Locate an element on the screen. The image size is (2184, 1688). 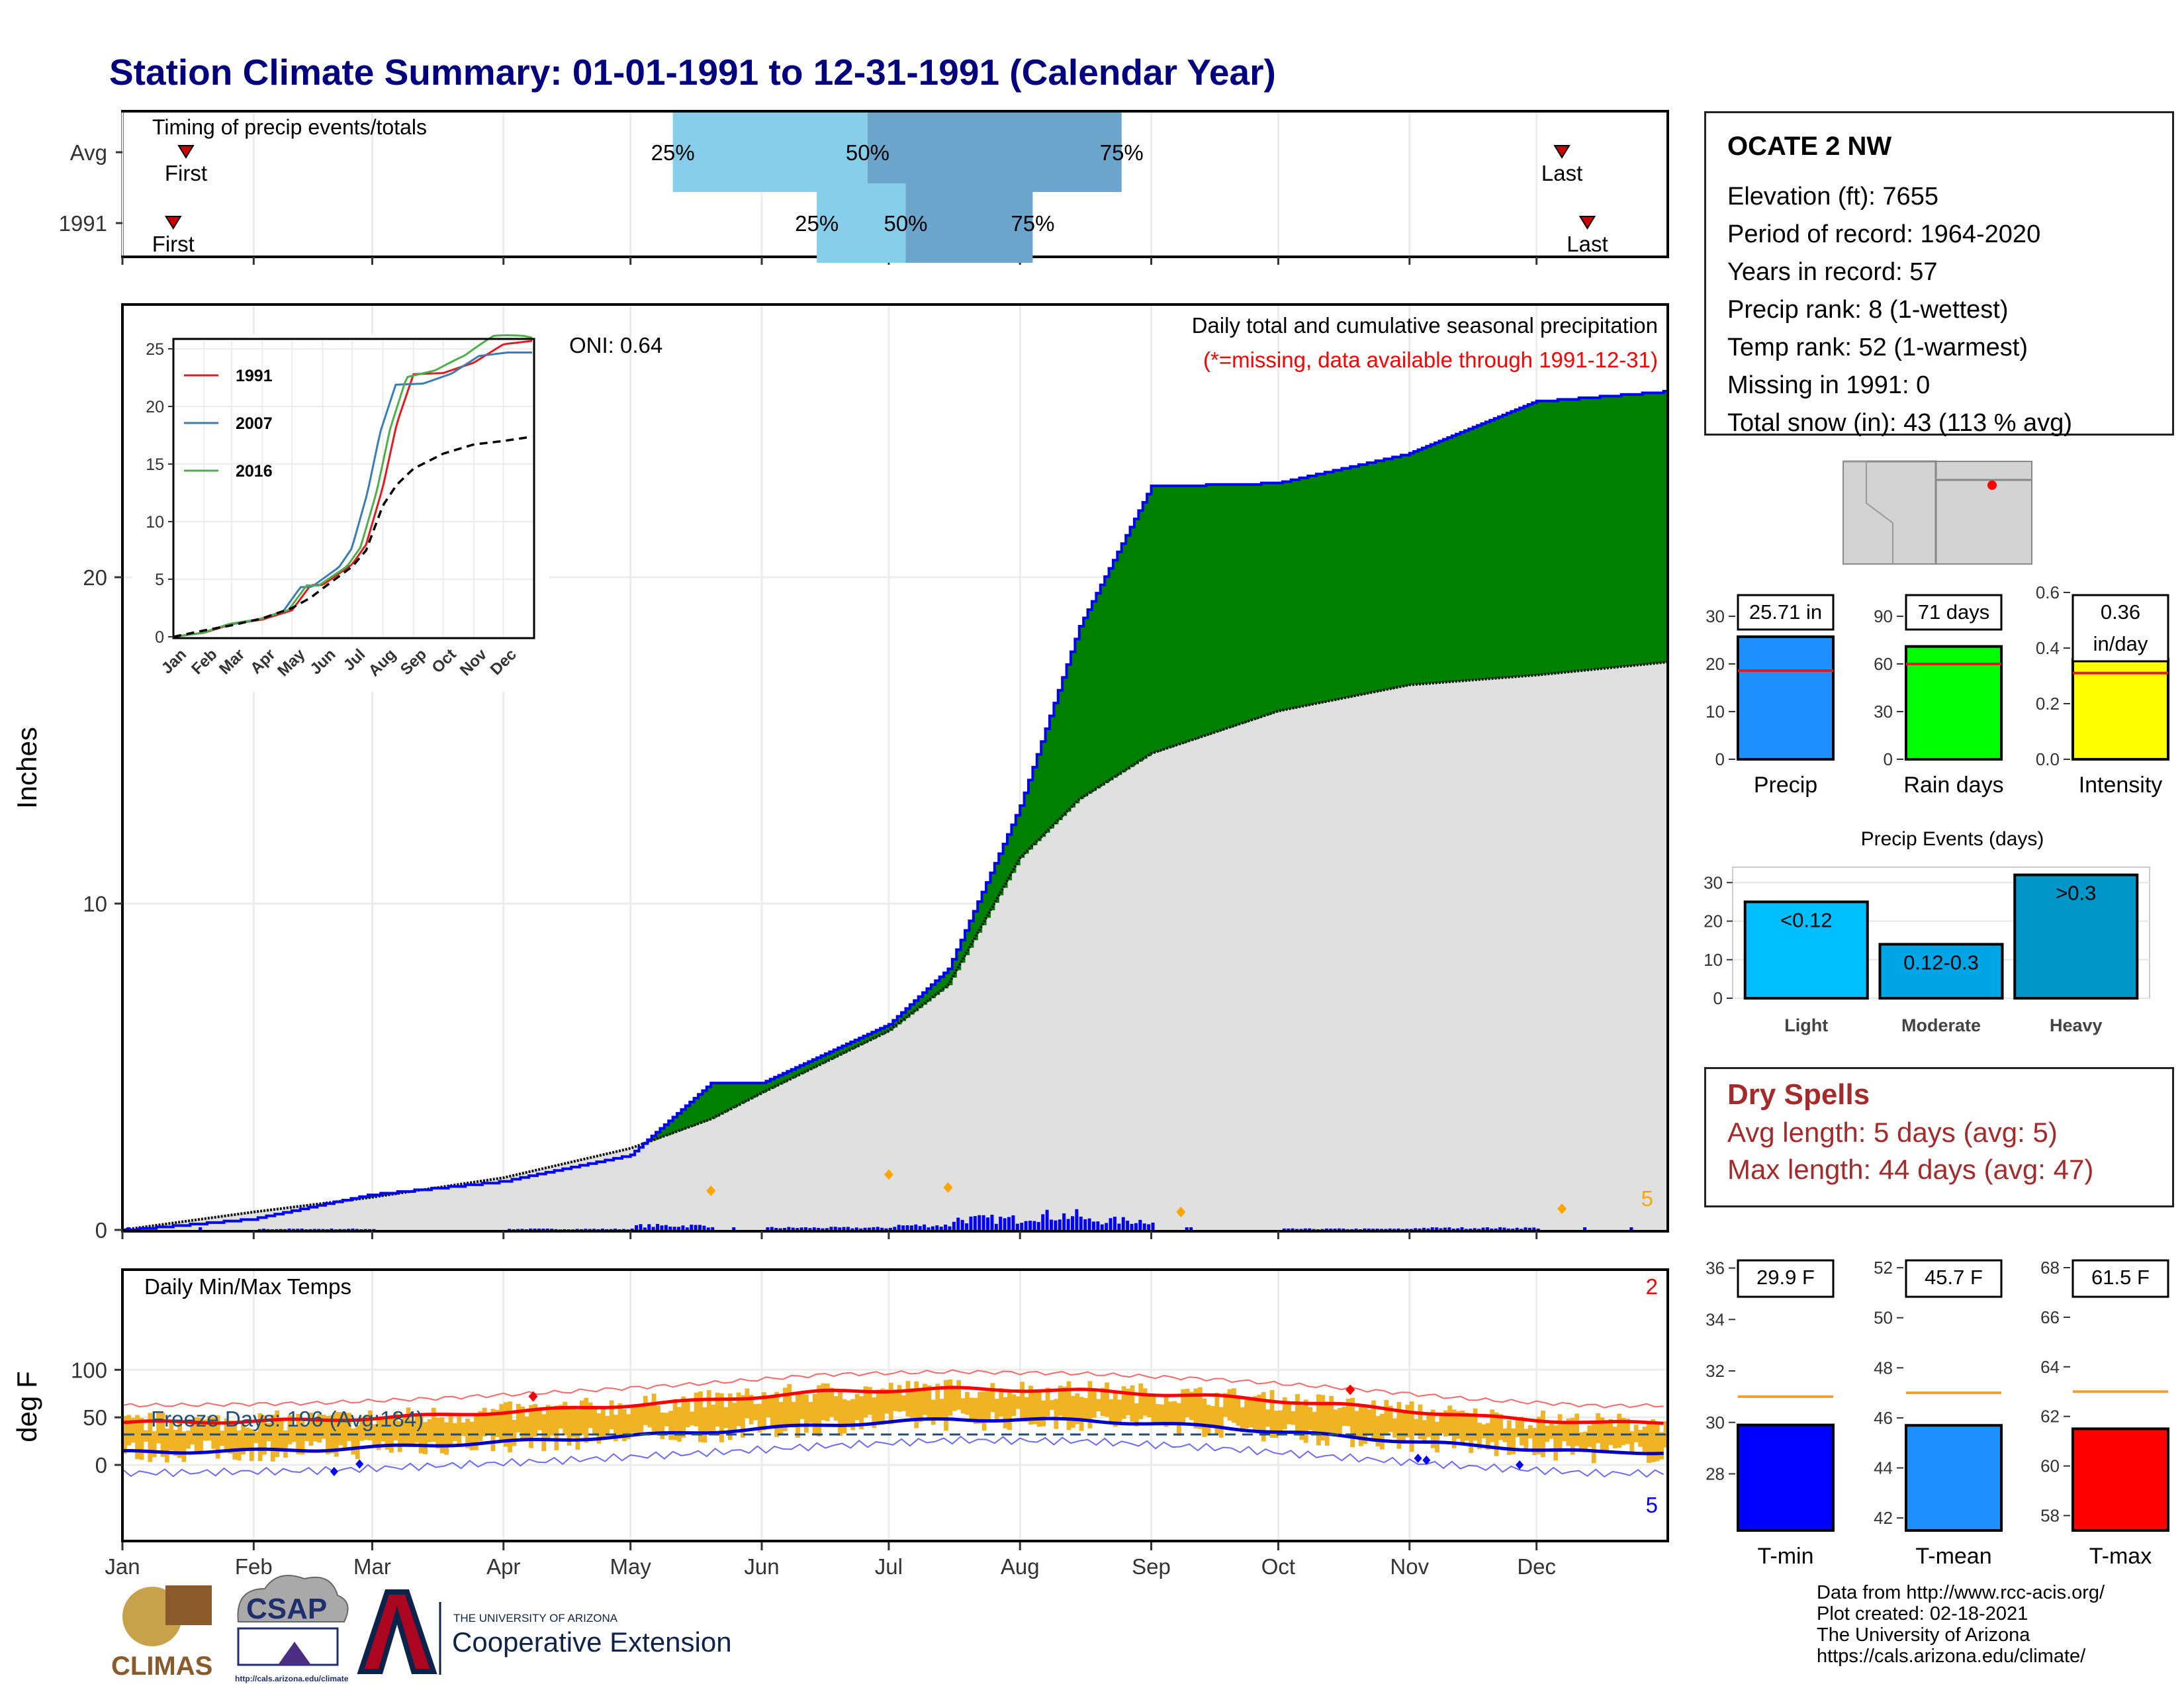
inset-legend-label: 2016 is located at coordinates (255, 471).